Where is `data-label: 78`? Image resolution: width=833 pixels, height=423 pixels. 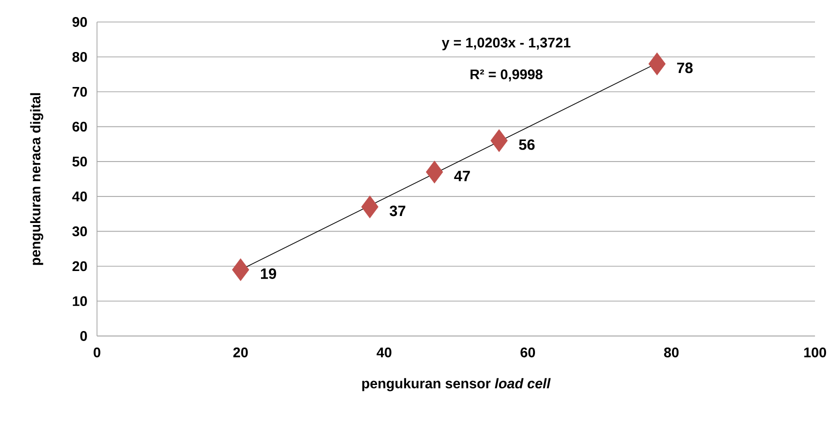 data-label: 78 is located at coordinates (685, 68).